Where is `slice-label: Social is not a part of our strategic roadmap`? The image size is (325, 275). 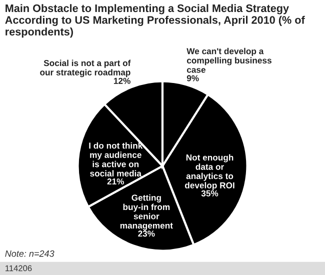
slice-label: Social is not a part of our strategic roadmap is located at coordinates (85, 69).